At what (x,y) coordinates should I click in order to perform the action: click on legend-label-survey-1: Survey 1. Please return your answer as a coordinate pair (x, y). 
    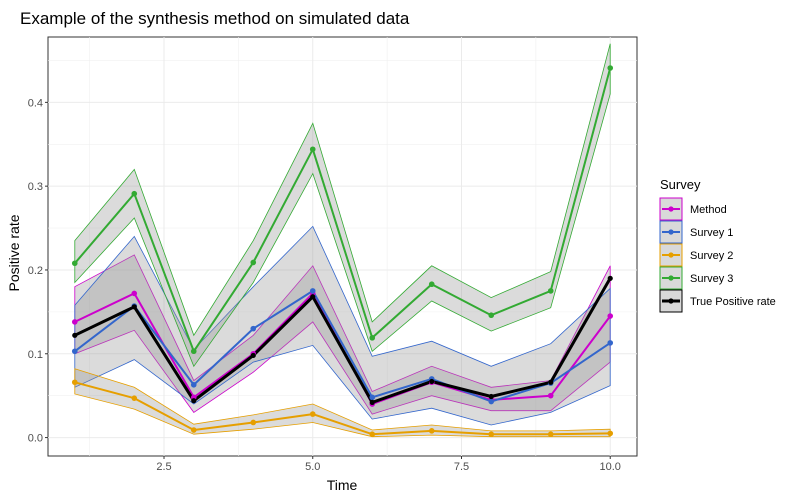
    Looking at the image, I should click on (711, 233).